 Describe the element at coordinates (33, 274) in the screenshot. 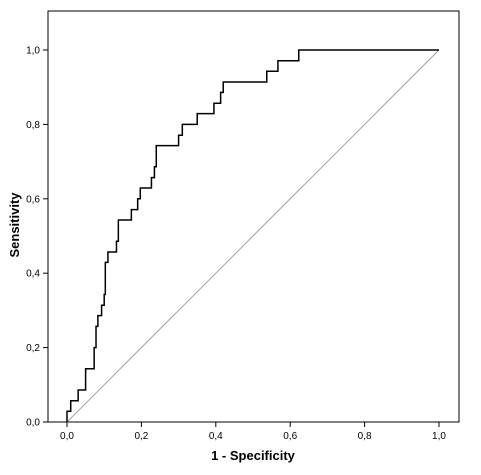

I see `y-tick-label: 0,4` at that location.